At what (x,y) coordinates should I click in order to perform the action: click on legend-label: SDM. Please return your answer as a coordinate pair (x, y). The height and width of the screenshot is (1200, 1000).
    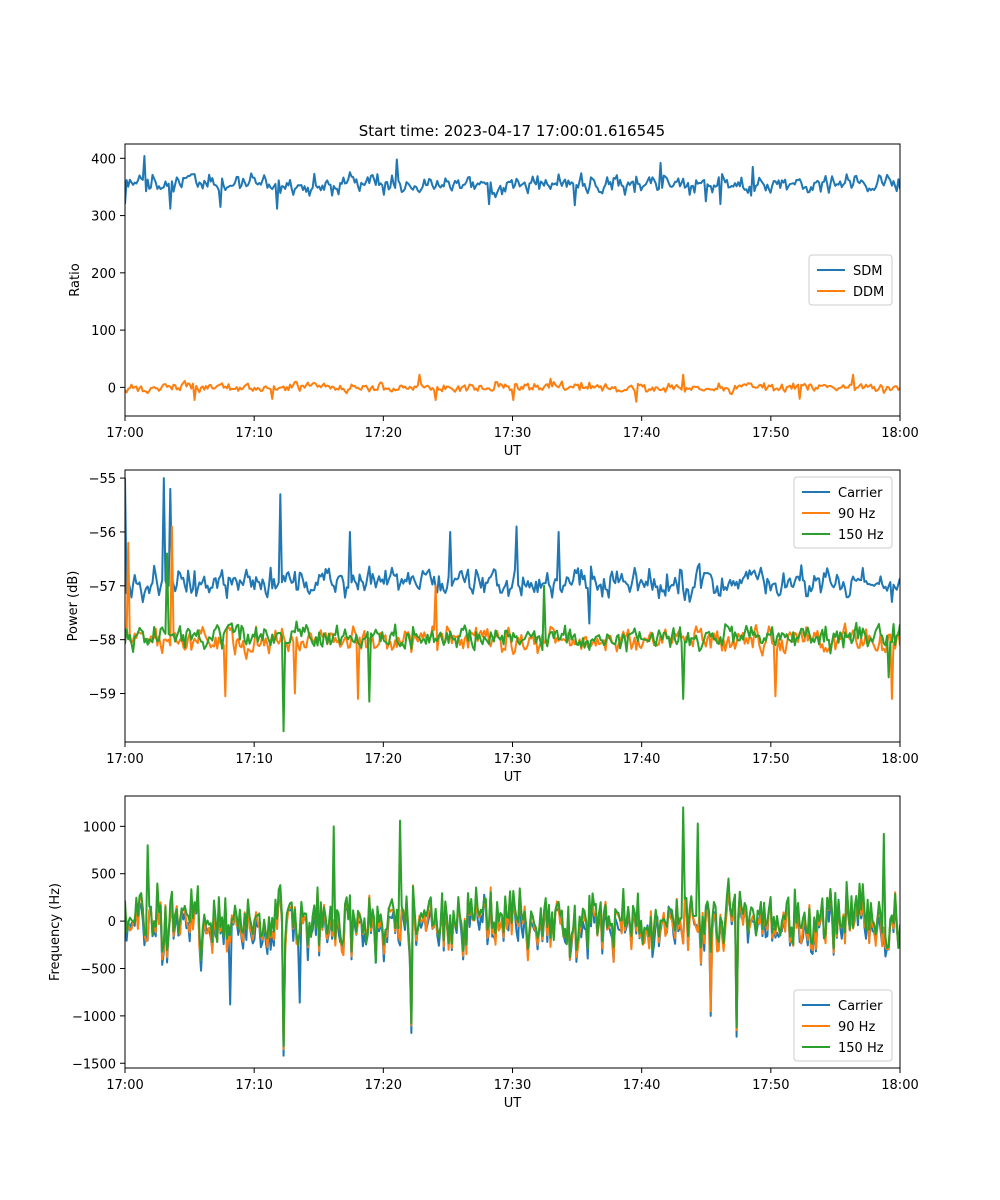
    Looking at the image, I should click on (867, 271).